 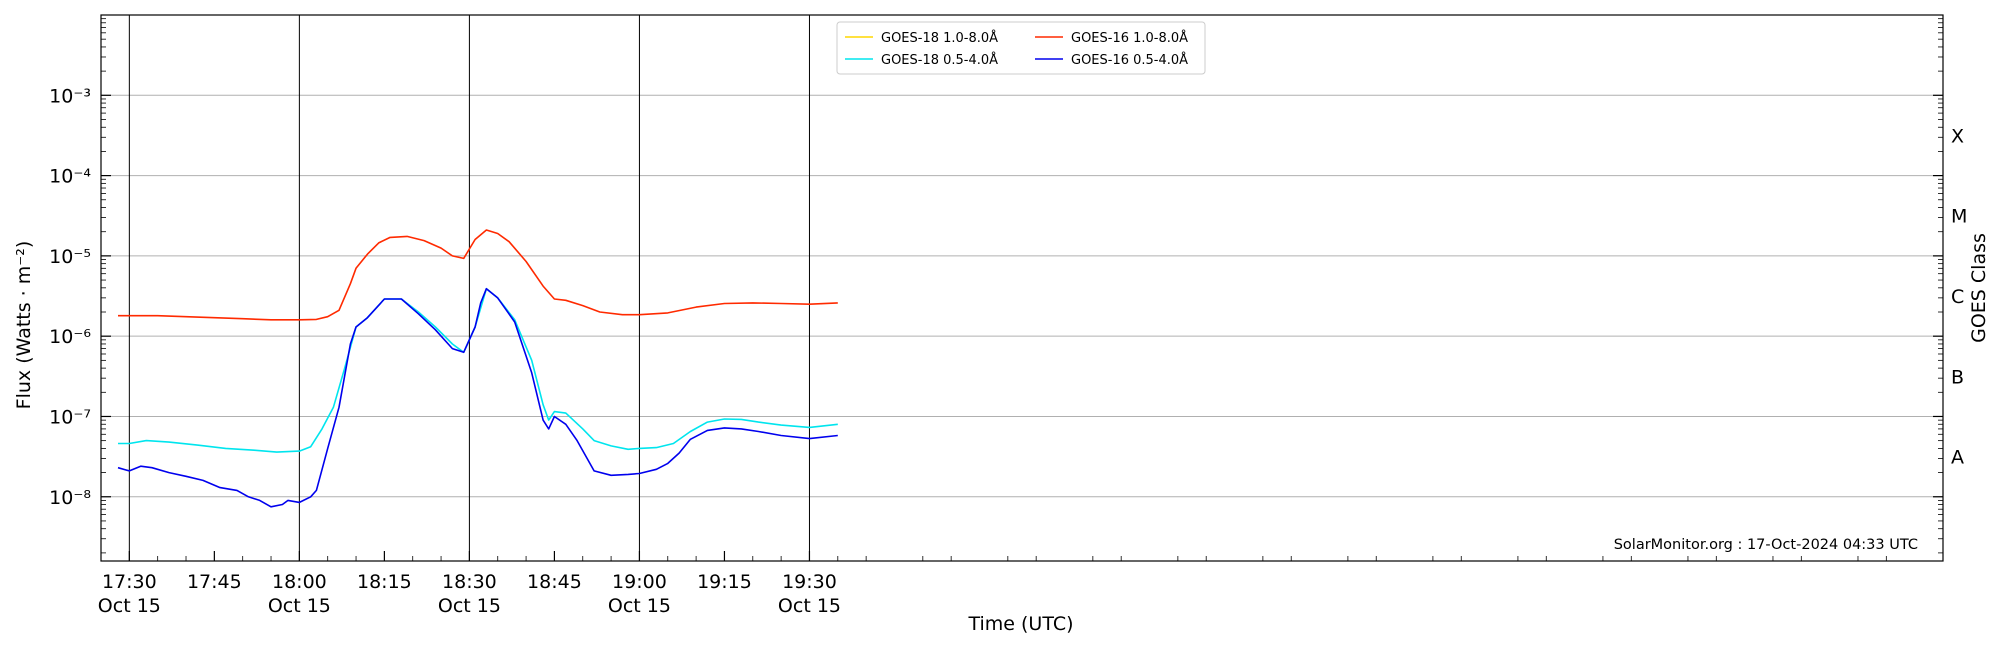 What do you see at coordinates (129, 582) in the screenshot?
I see `x-tick-label: 17:30` at bounding box center [129, 582].